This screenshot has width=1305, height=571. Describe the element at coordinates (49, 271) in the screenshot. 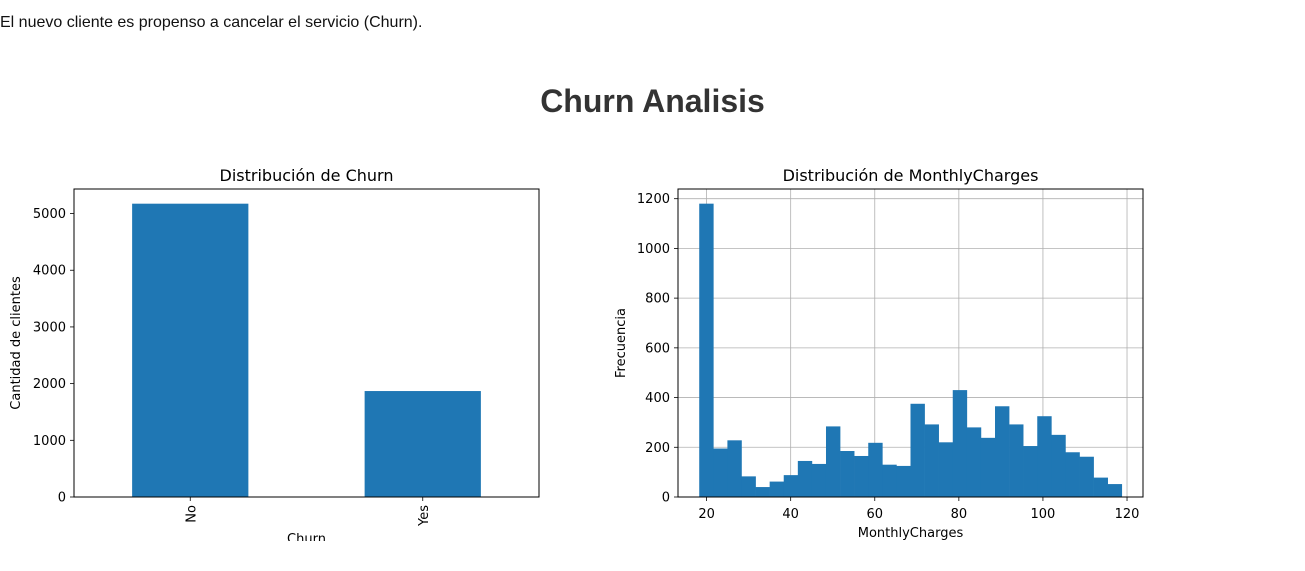

I see `chart1-ytick-label: 4000` at that location.